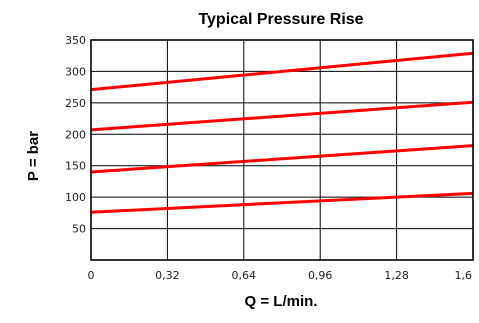 The image size is (479, 323). Describe the element at coordinates (75, 197) in the screenshot. I see `y-tick-label: 100` at that location.